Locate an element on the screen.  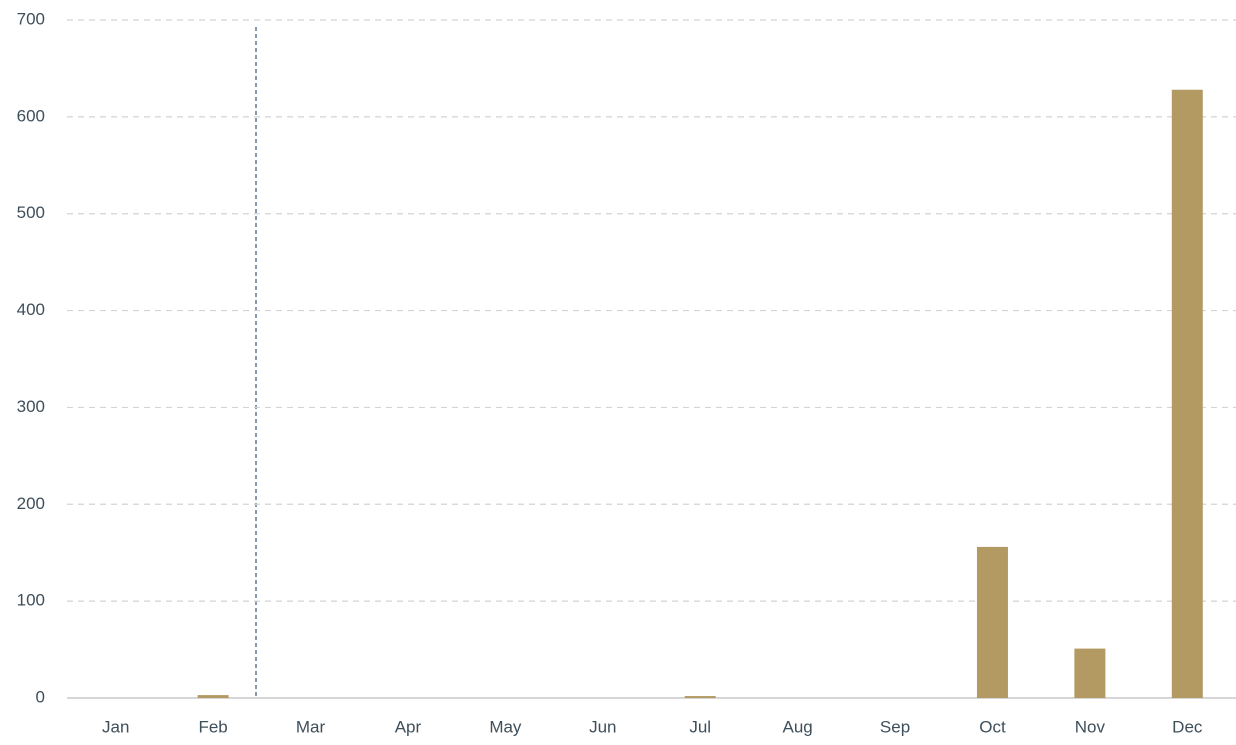
x-tick-label: Apr is located at coordinates (408, 726).